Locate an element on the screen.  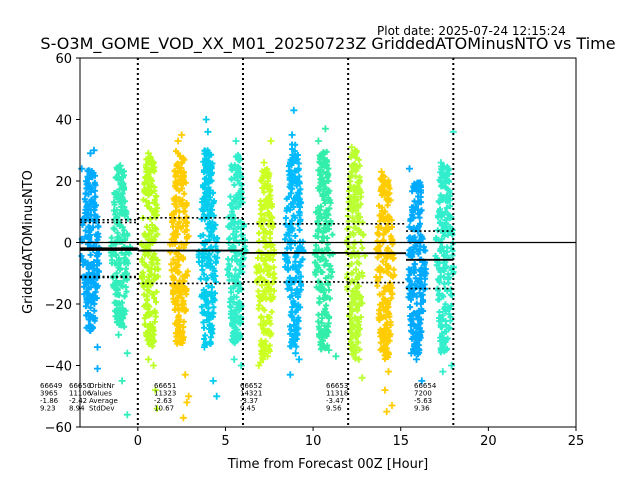
orbit-stat-text: 14321 is located at coordinates (251, 394).